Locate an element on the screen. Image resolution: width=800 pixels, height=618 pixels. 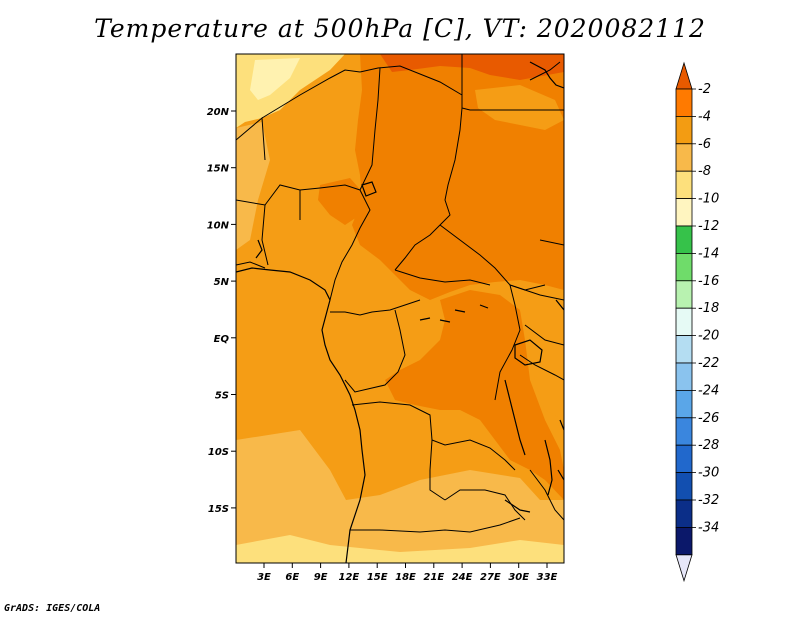
colorbar-bottom-arrow is located at coordinates (684, 568).